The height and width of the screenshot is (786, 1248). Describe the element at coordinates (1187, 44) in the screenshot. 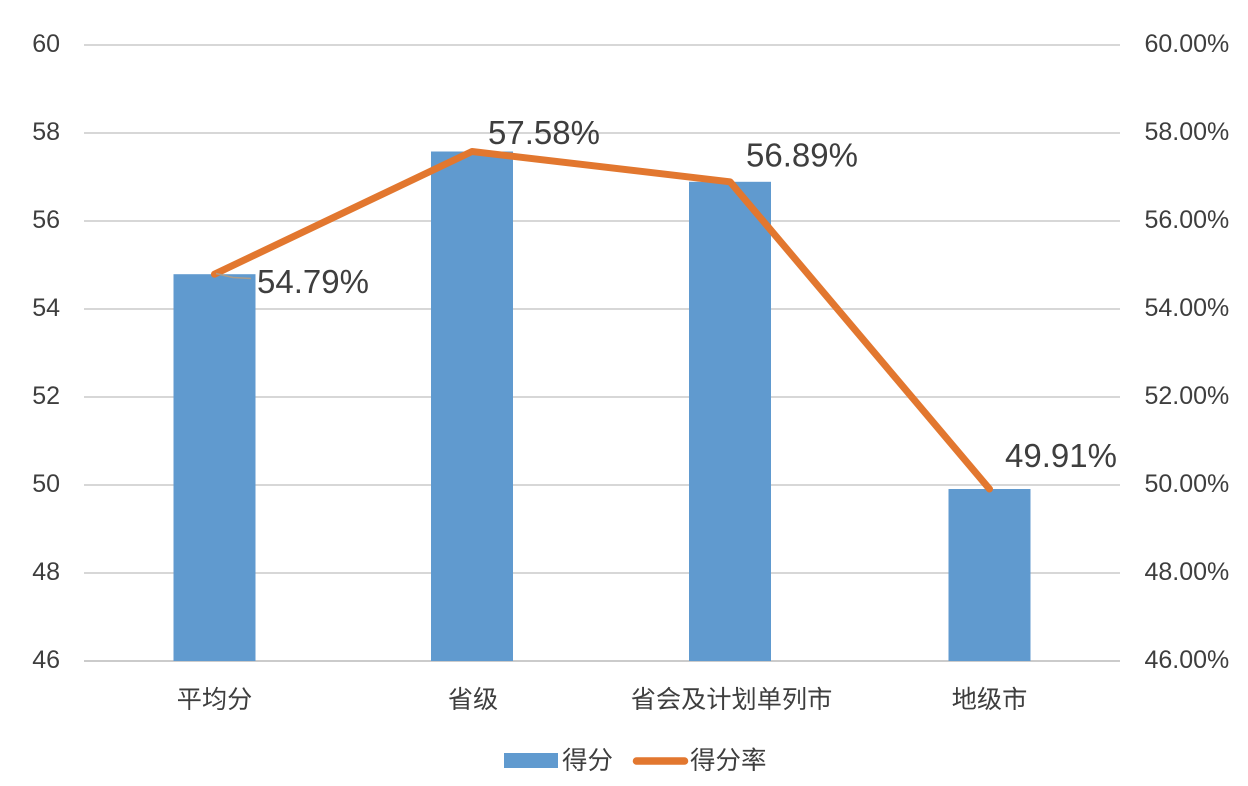

I see `svg-text: 60.00%` at that location.